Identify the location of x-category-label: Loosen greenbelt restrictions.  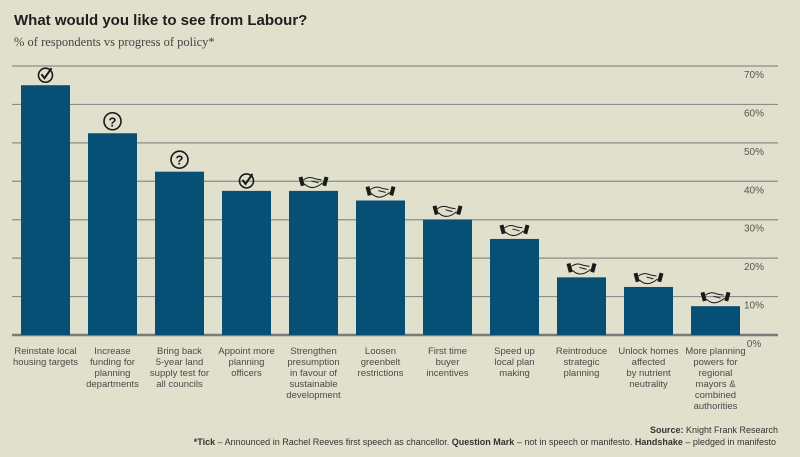
(381, 362).